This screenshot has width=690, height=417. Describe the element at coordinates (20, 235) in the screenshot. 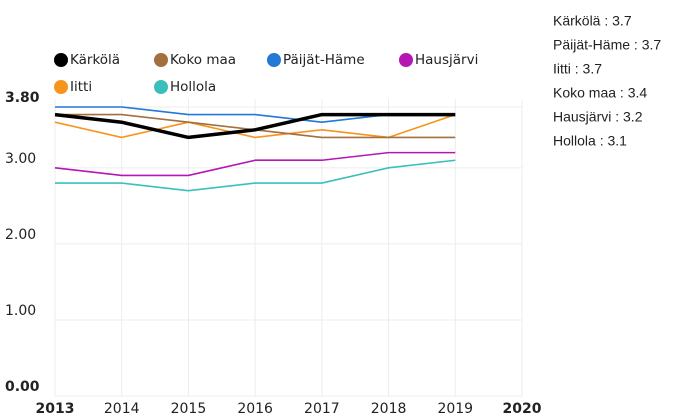

I see `y-tick-label: 2.00` at that location.